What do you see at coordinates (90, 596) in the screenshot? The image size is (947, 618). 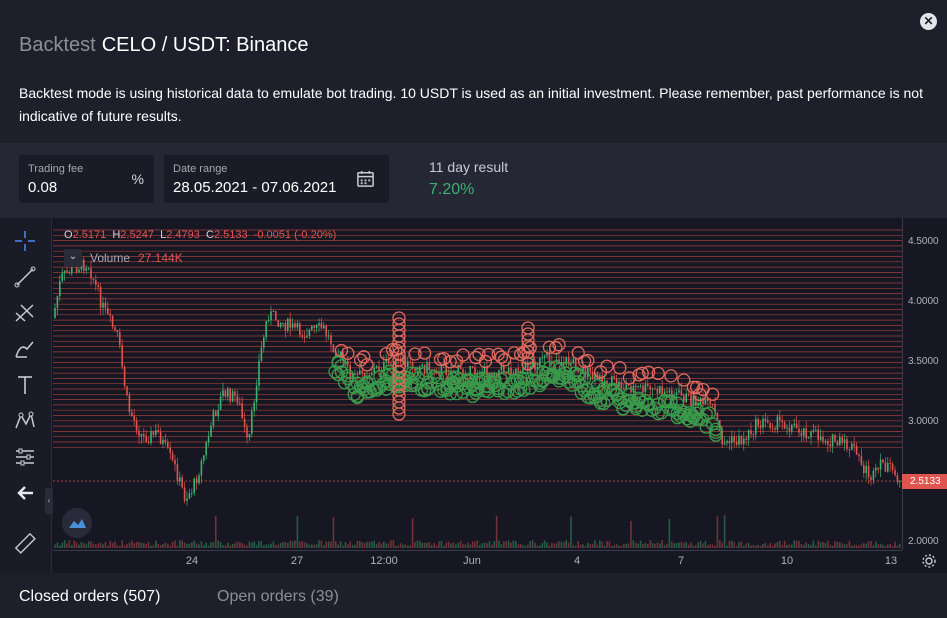 I see `tab-closed-orders: Closed orders (507)` at bounding box center [90, 596].